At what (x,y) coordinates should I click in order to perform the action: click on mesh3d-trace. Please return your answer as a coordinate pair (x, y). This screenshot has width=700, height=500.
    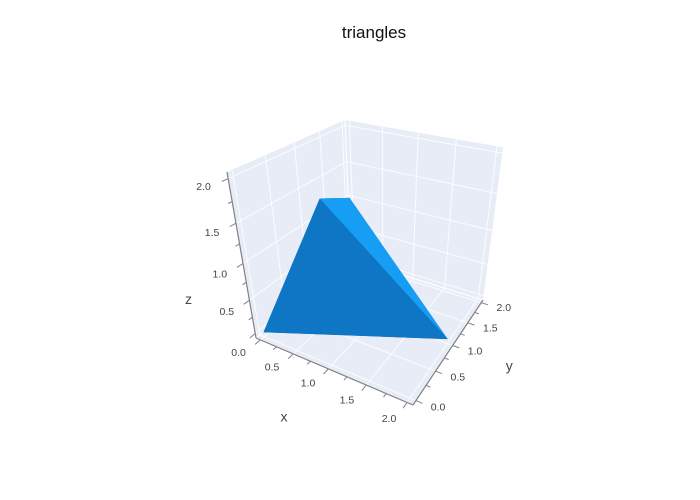
    Looking at the image, I should click on (355, 268).